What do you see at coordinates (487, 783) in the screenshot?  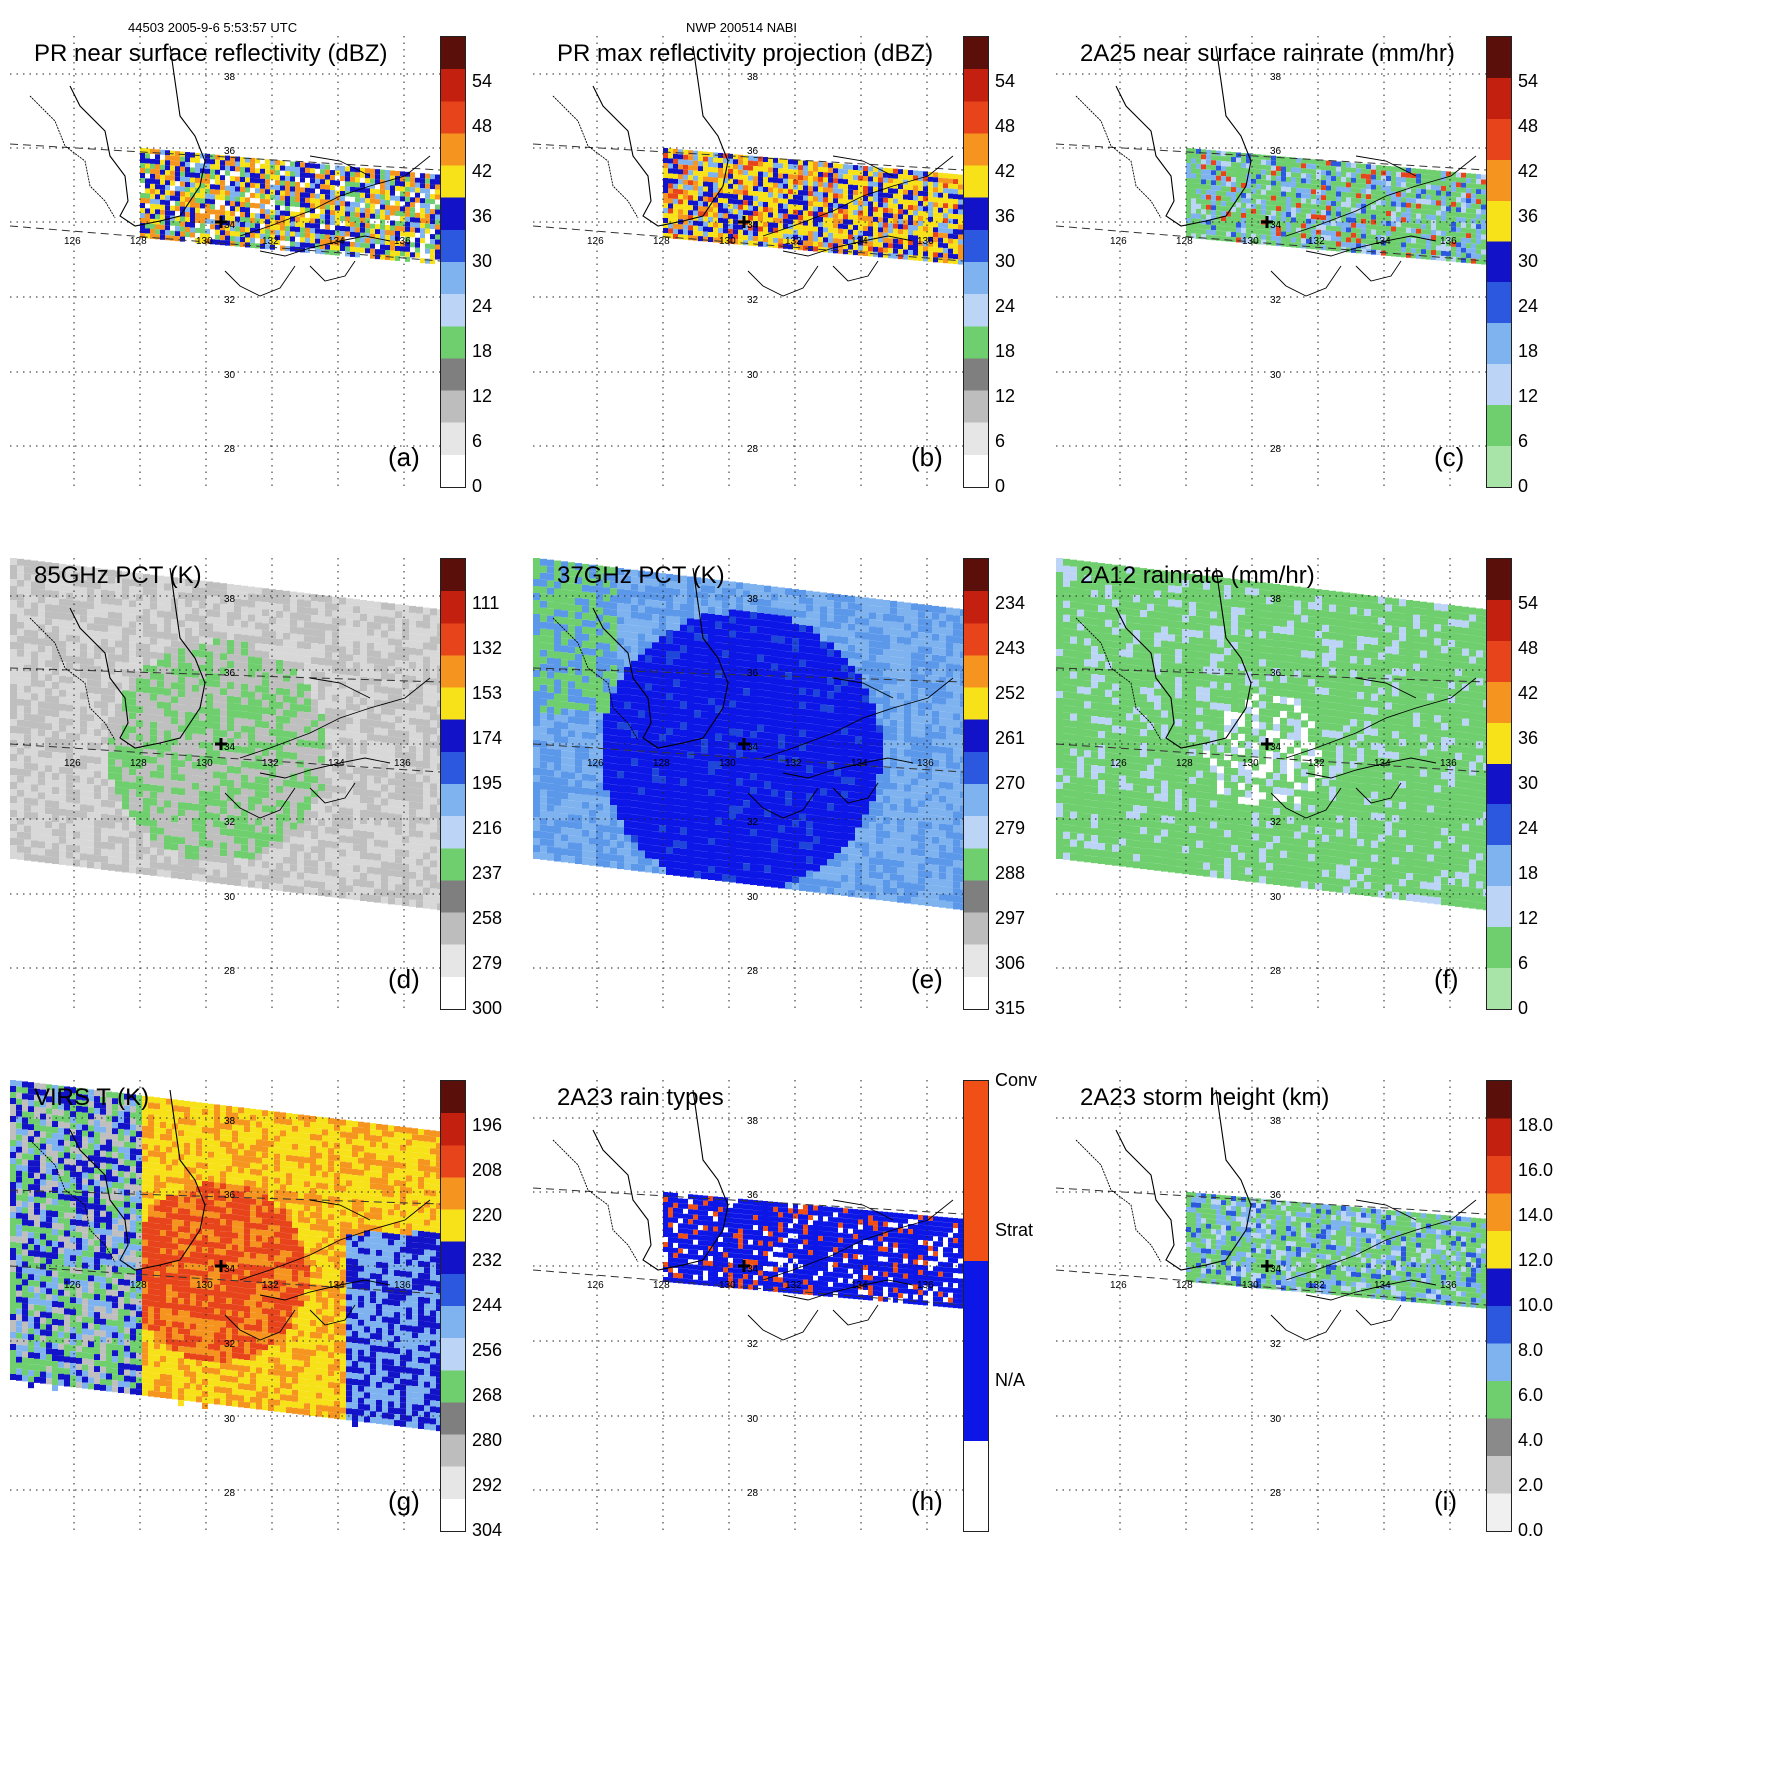 I see `colorbar-tick-label: 195` at bounding box center [487, 783].